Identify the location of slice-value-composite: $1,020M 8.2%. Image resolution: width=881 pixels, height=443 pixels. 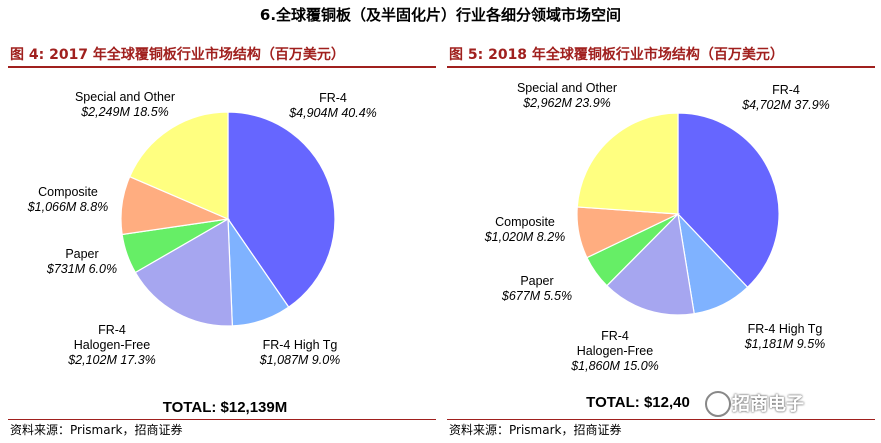
(525, 237).